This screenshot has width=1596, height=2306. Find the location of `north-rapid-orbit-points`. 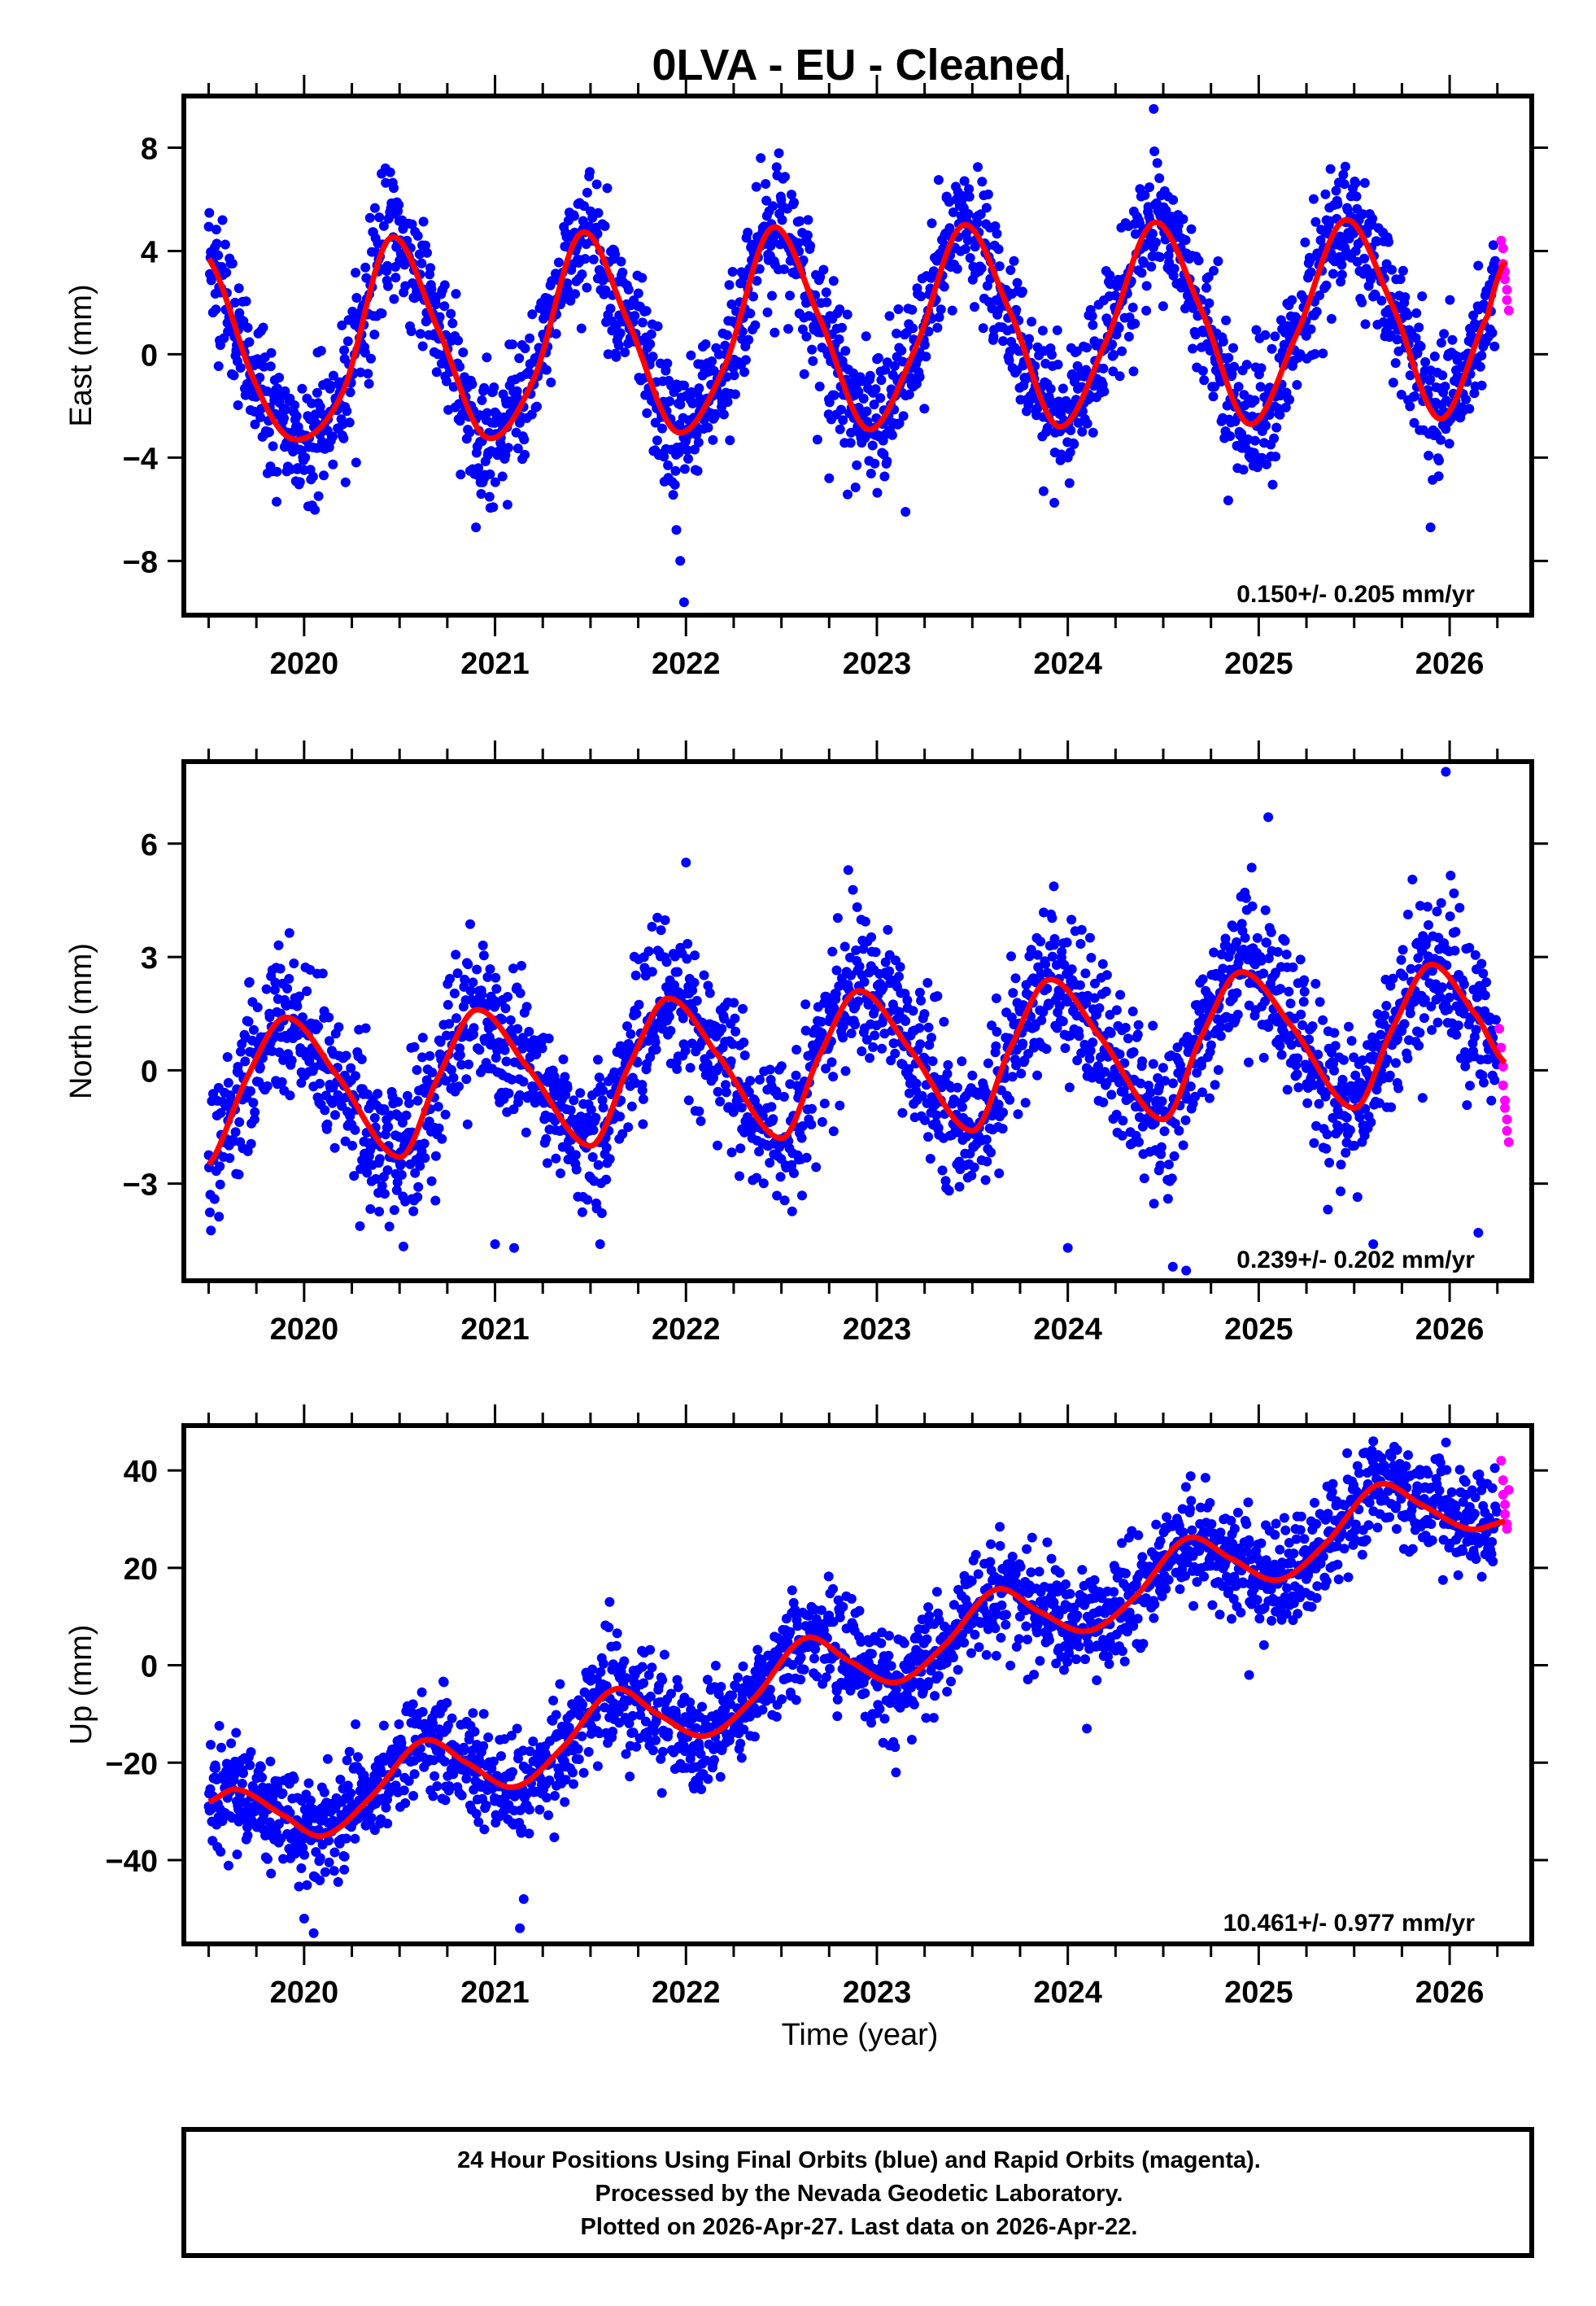

north-rapid-orbit-points is located at coordinates (1504, 1085).